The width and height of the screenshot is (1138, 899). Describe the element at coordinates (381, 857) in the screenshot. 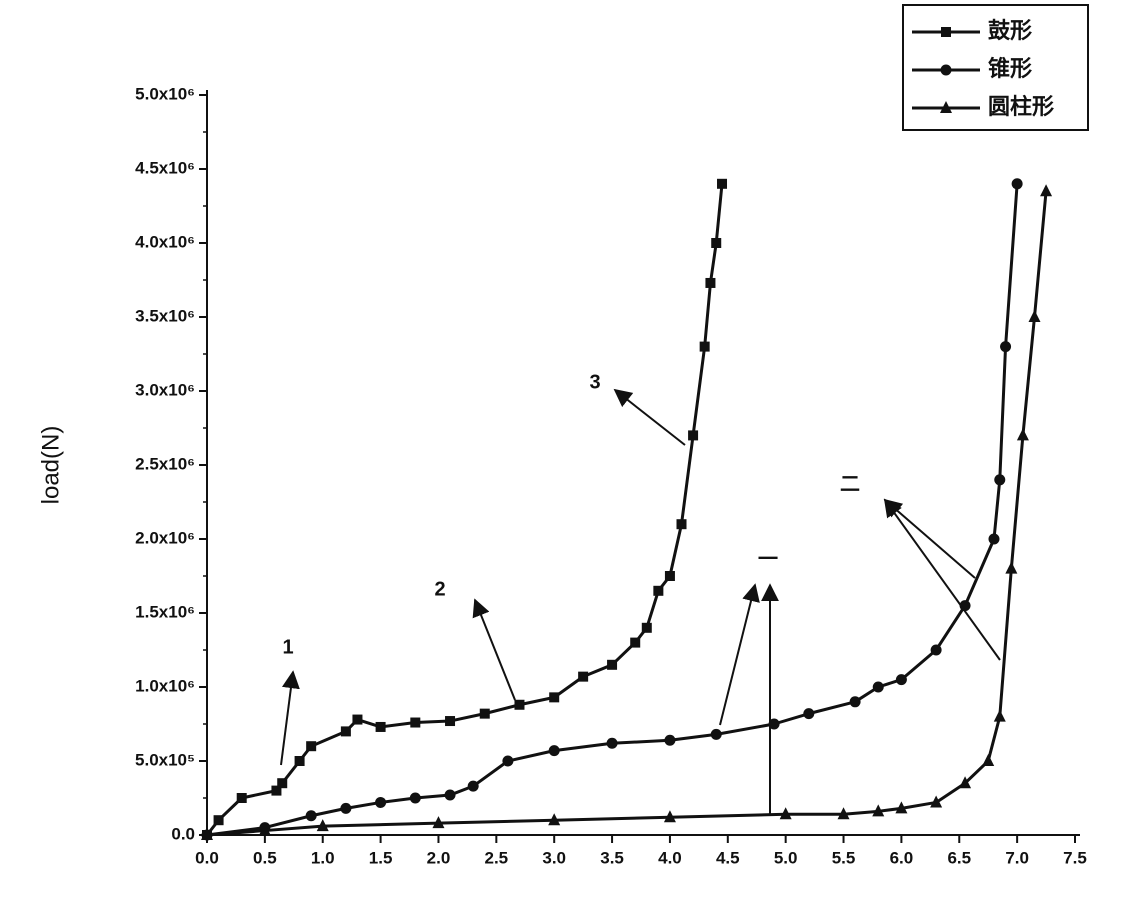

I see `x-tick-label: 1.5` at that location.